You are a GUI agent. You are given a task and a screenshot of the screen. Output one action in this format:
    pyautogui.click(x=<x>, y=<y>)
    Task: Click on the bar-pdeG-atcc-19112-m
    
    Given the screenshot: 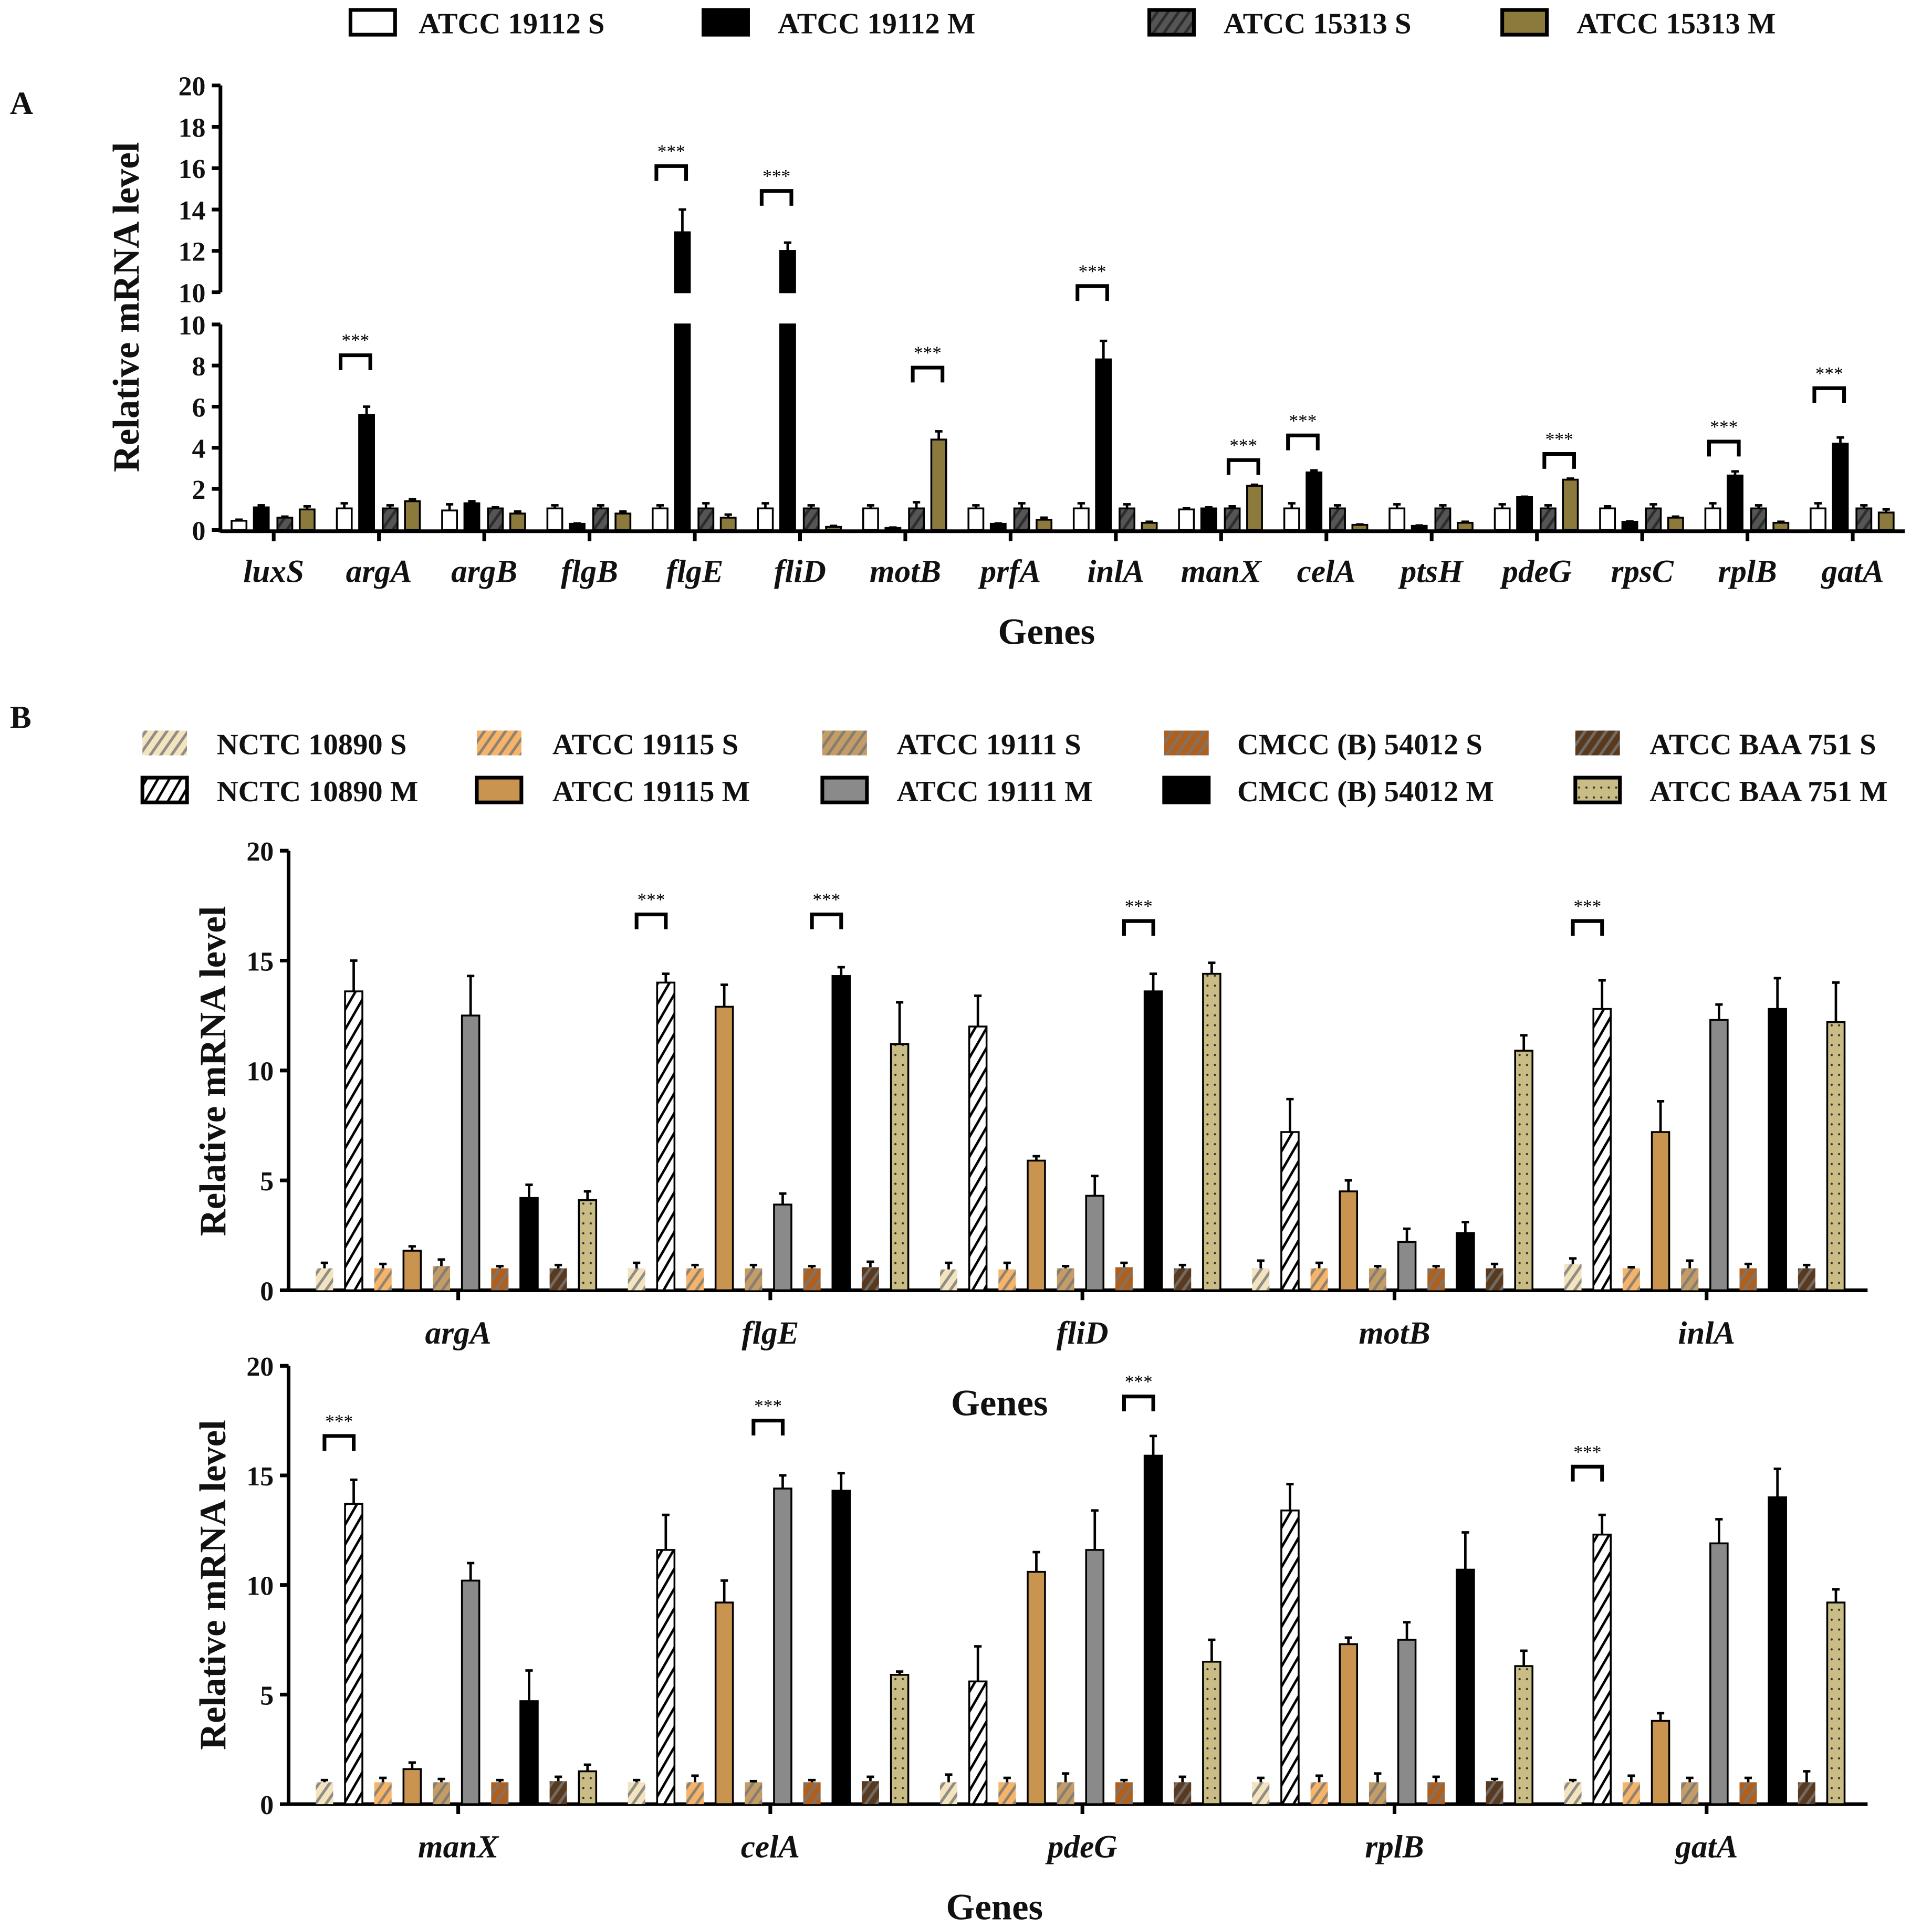 What is the action you would take?
    pyautogui.click(x=1525, y=513)
    